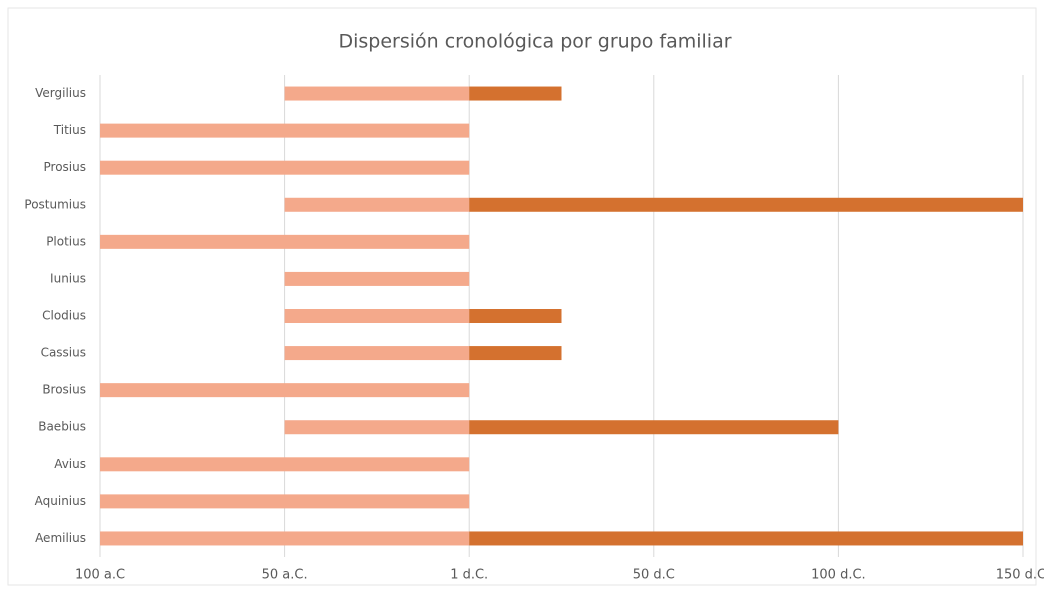 The height and width of the screenshot is (590, 1044). I want to click on x-tick-label: 50 d.C, so click(654, 575).